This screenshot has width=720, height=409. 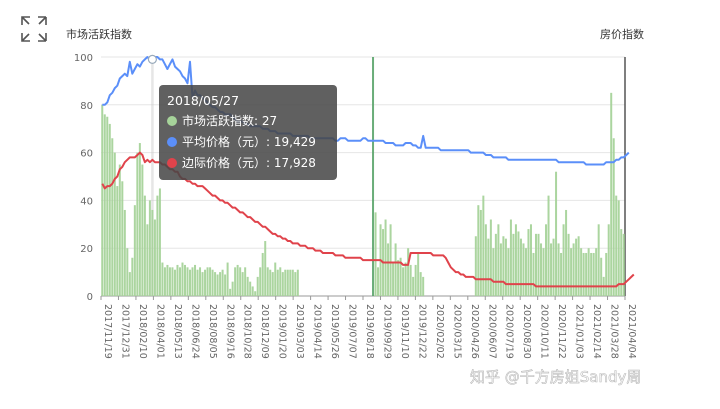 I want to click on x-tick-label: 2019/01/20, so click(x=282, y=331).